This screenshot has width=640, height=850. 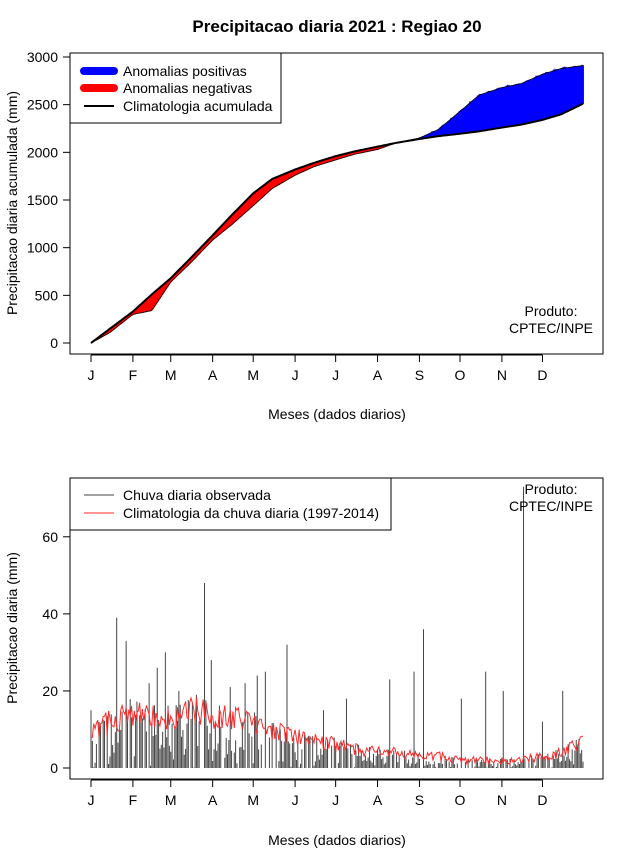 I want to click on x-tick-label-top: S, so click(x=419, y=375).